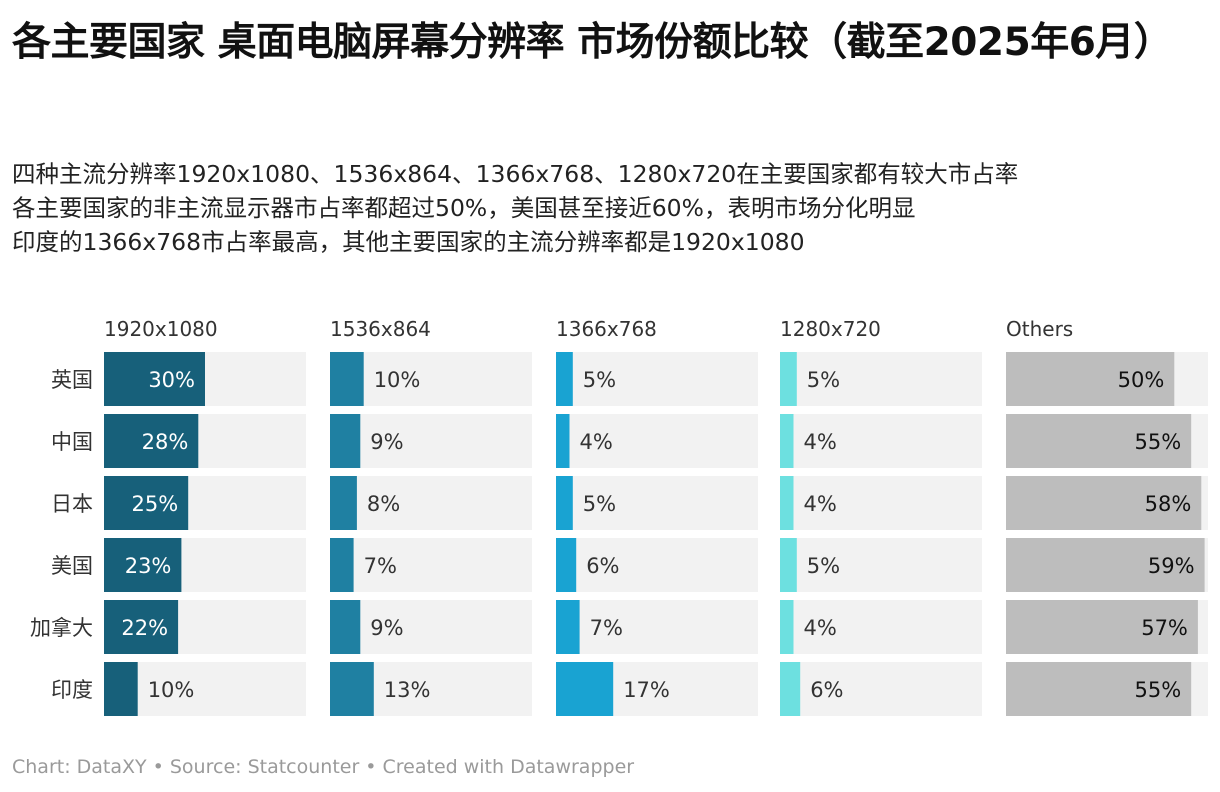  What do you see at coordinates (592, 42) in the screenshot?
I see `chart-title: 各主要国家 桌面电脑屏幕分辨率 市场份额比较（截至2025年6月）` at bounding box center [592, 42].